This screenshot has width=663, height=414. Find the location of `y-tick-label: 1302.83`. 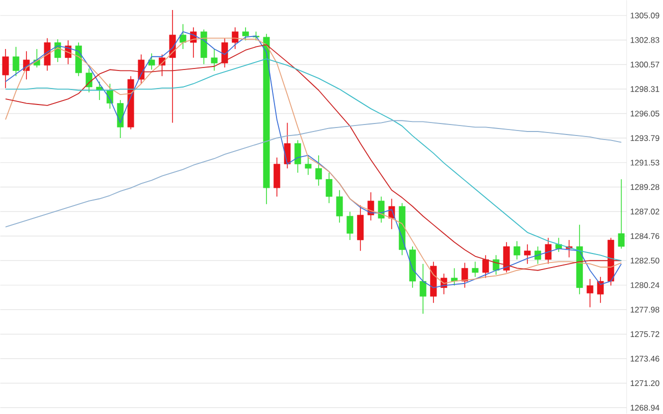

y-tick-label: 1302.83 is located at coordinates (645, 40).